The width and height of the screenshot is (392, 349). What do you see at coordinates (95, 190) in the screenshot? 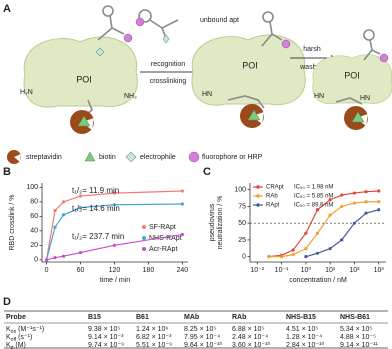
I see `annotation: t₁/₂= 11.9 min` at bounding box center [95, 190].